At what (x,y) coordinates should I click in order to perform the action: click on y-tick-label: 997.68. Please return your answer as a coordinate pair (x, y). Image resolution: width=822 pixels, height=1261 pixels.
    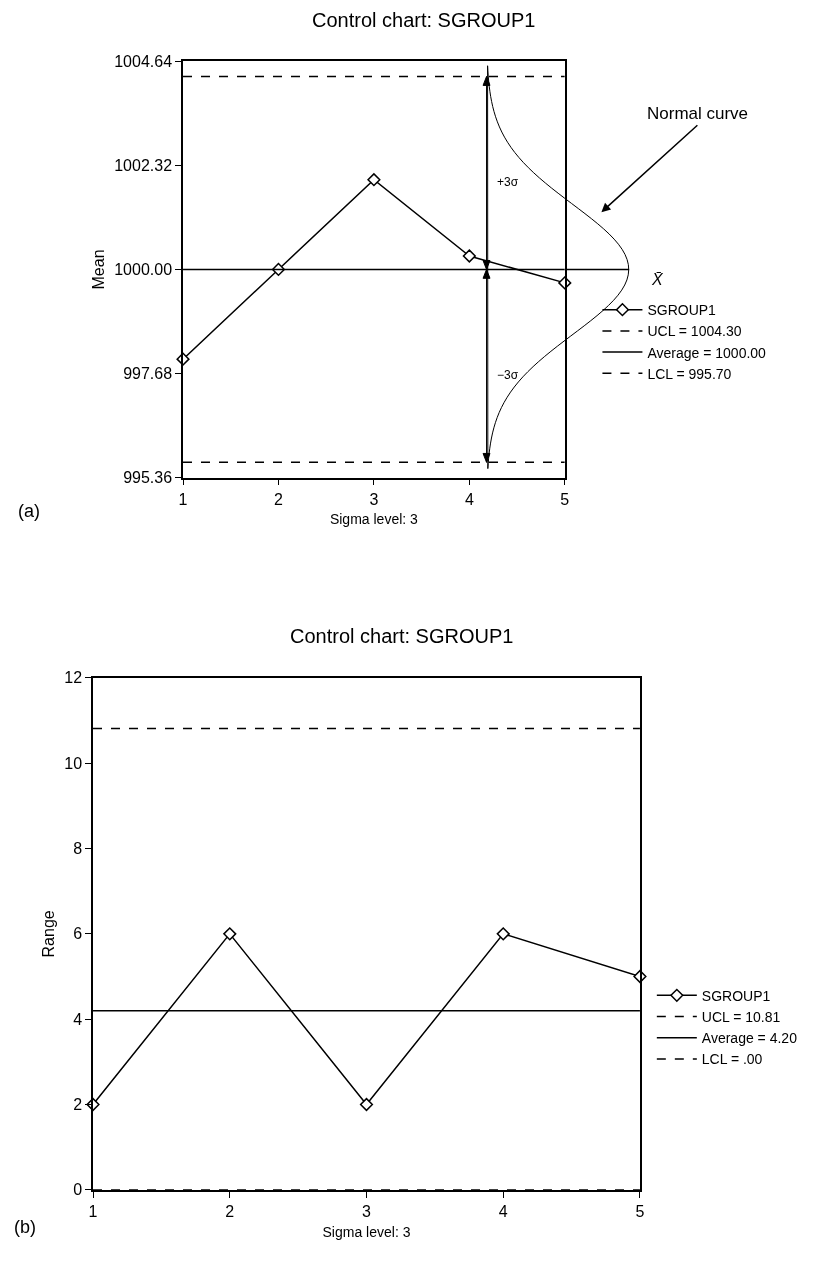
    Looking at the image, I should click on (148, 374).